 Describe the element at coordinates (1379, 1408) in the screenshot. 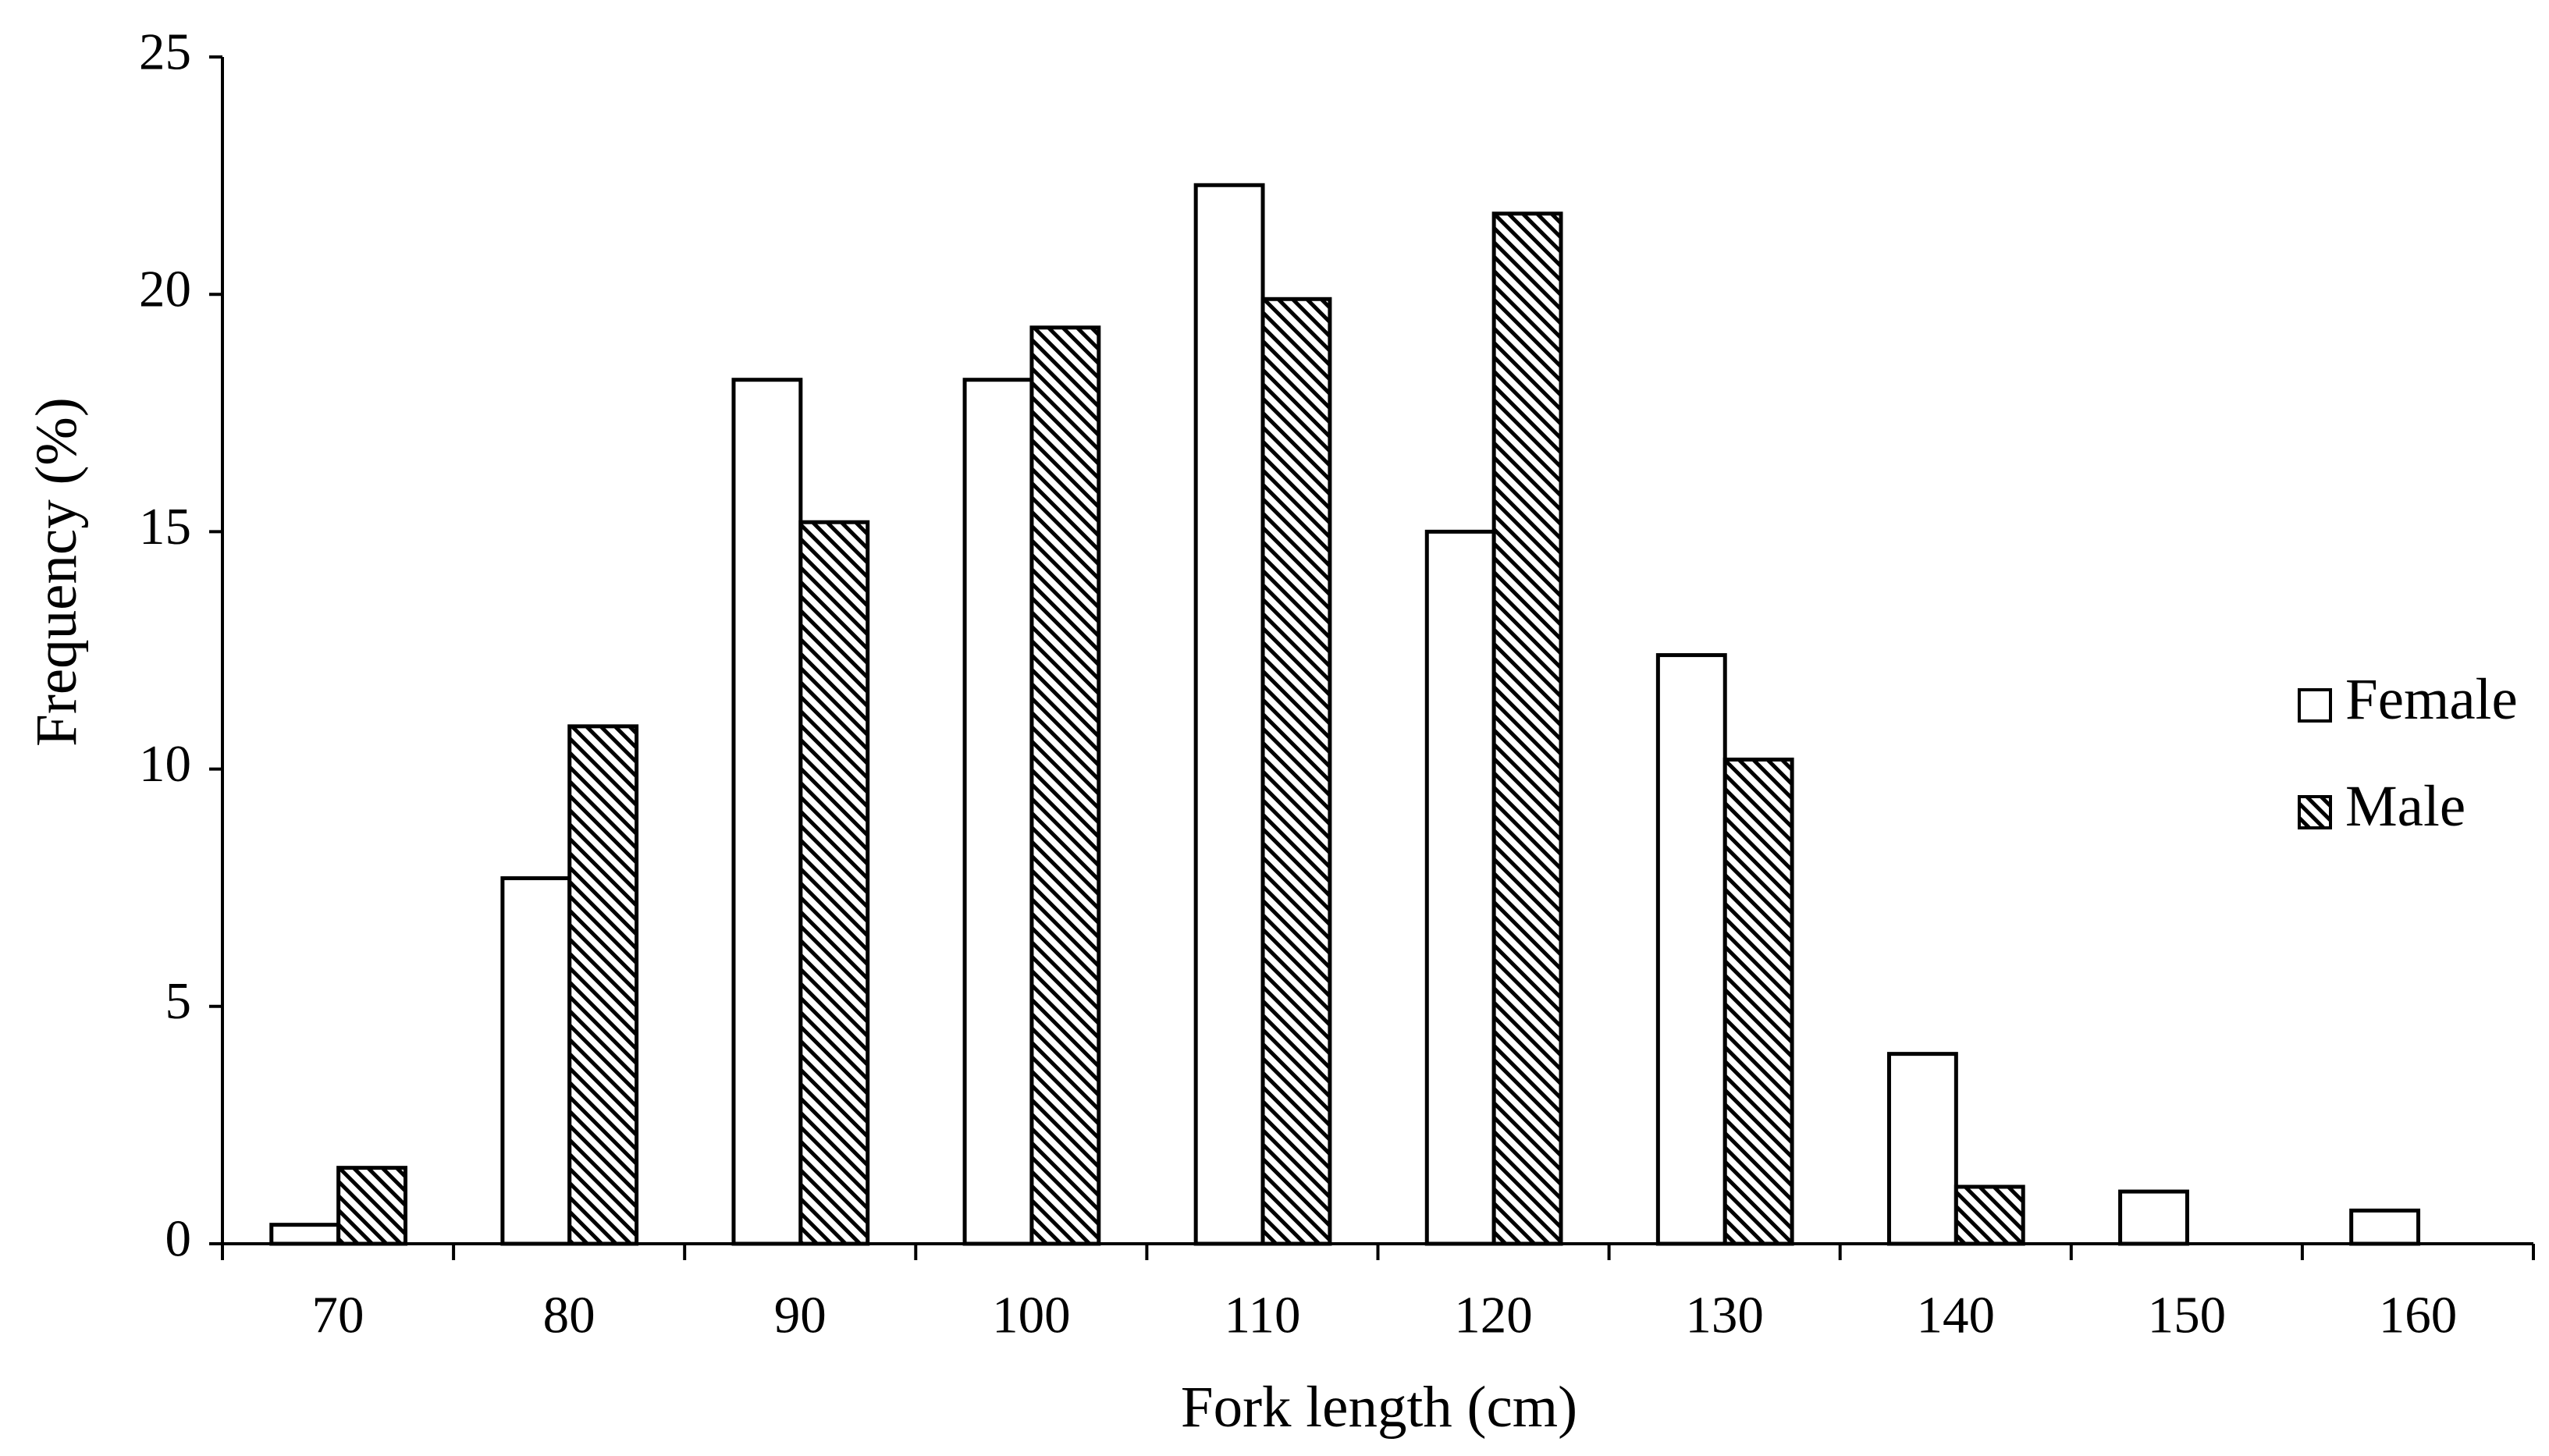

I see `x-axis-title: Fork length (cm)` at that location.